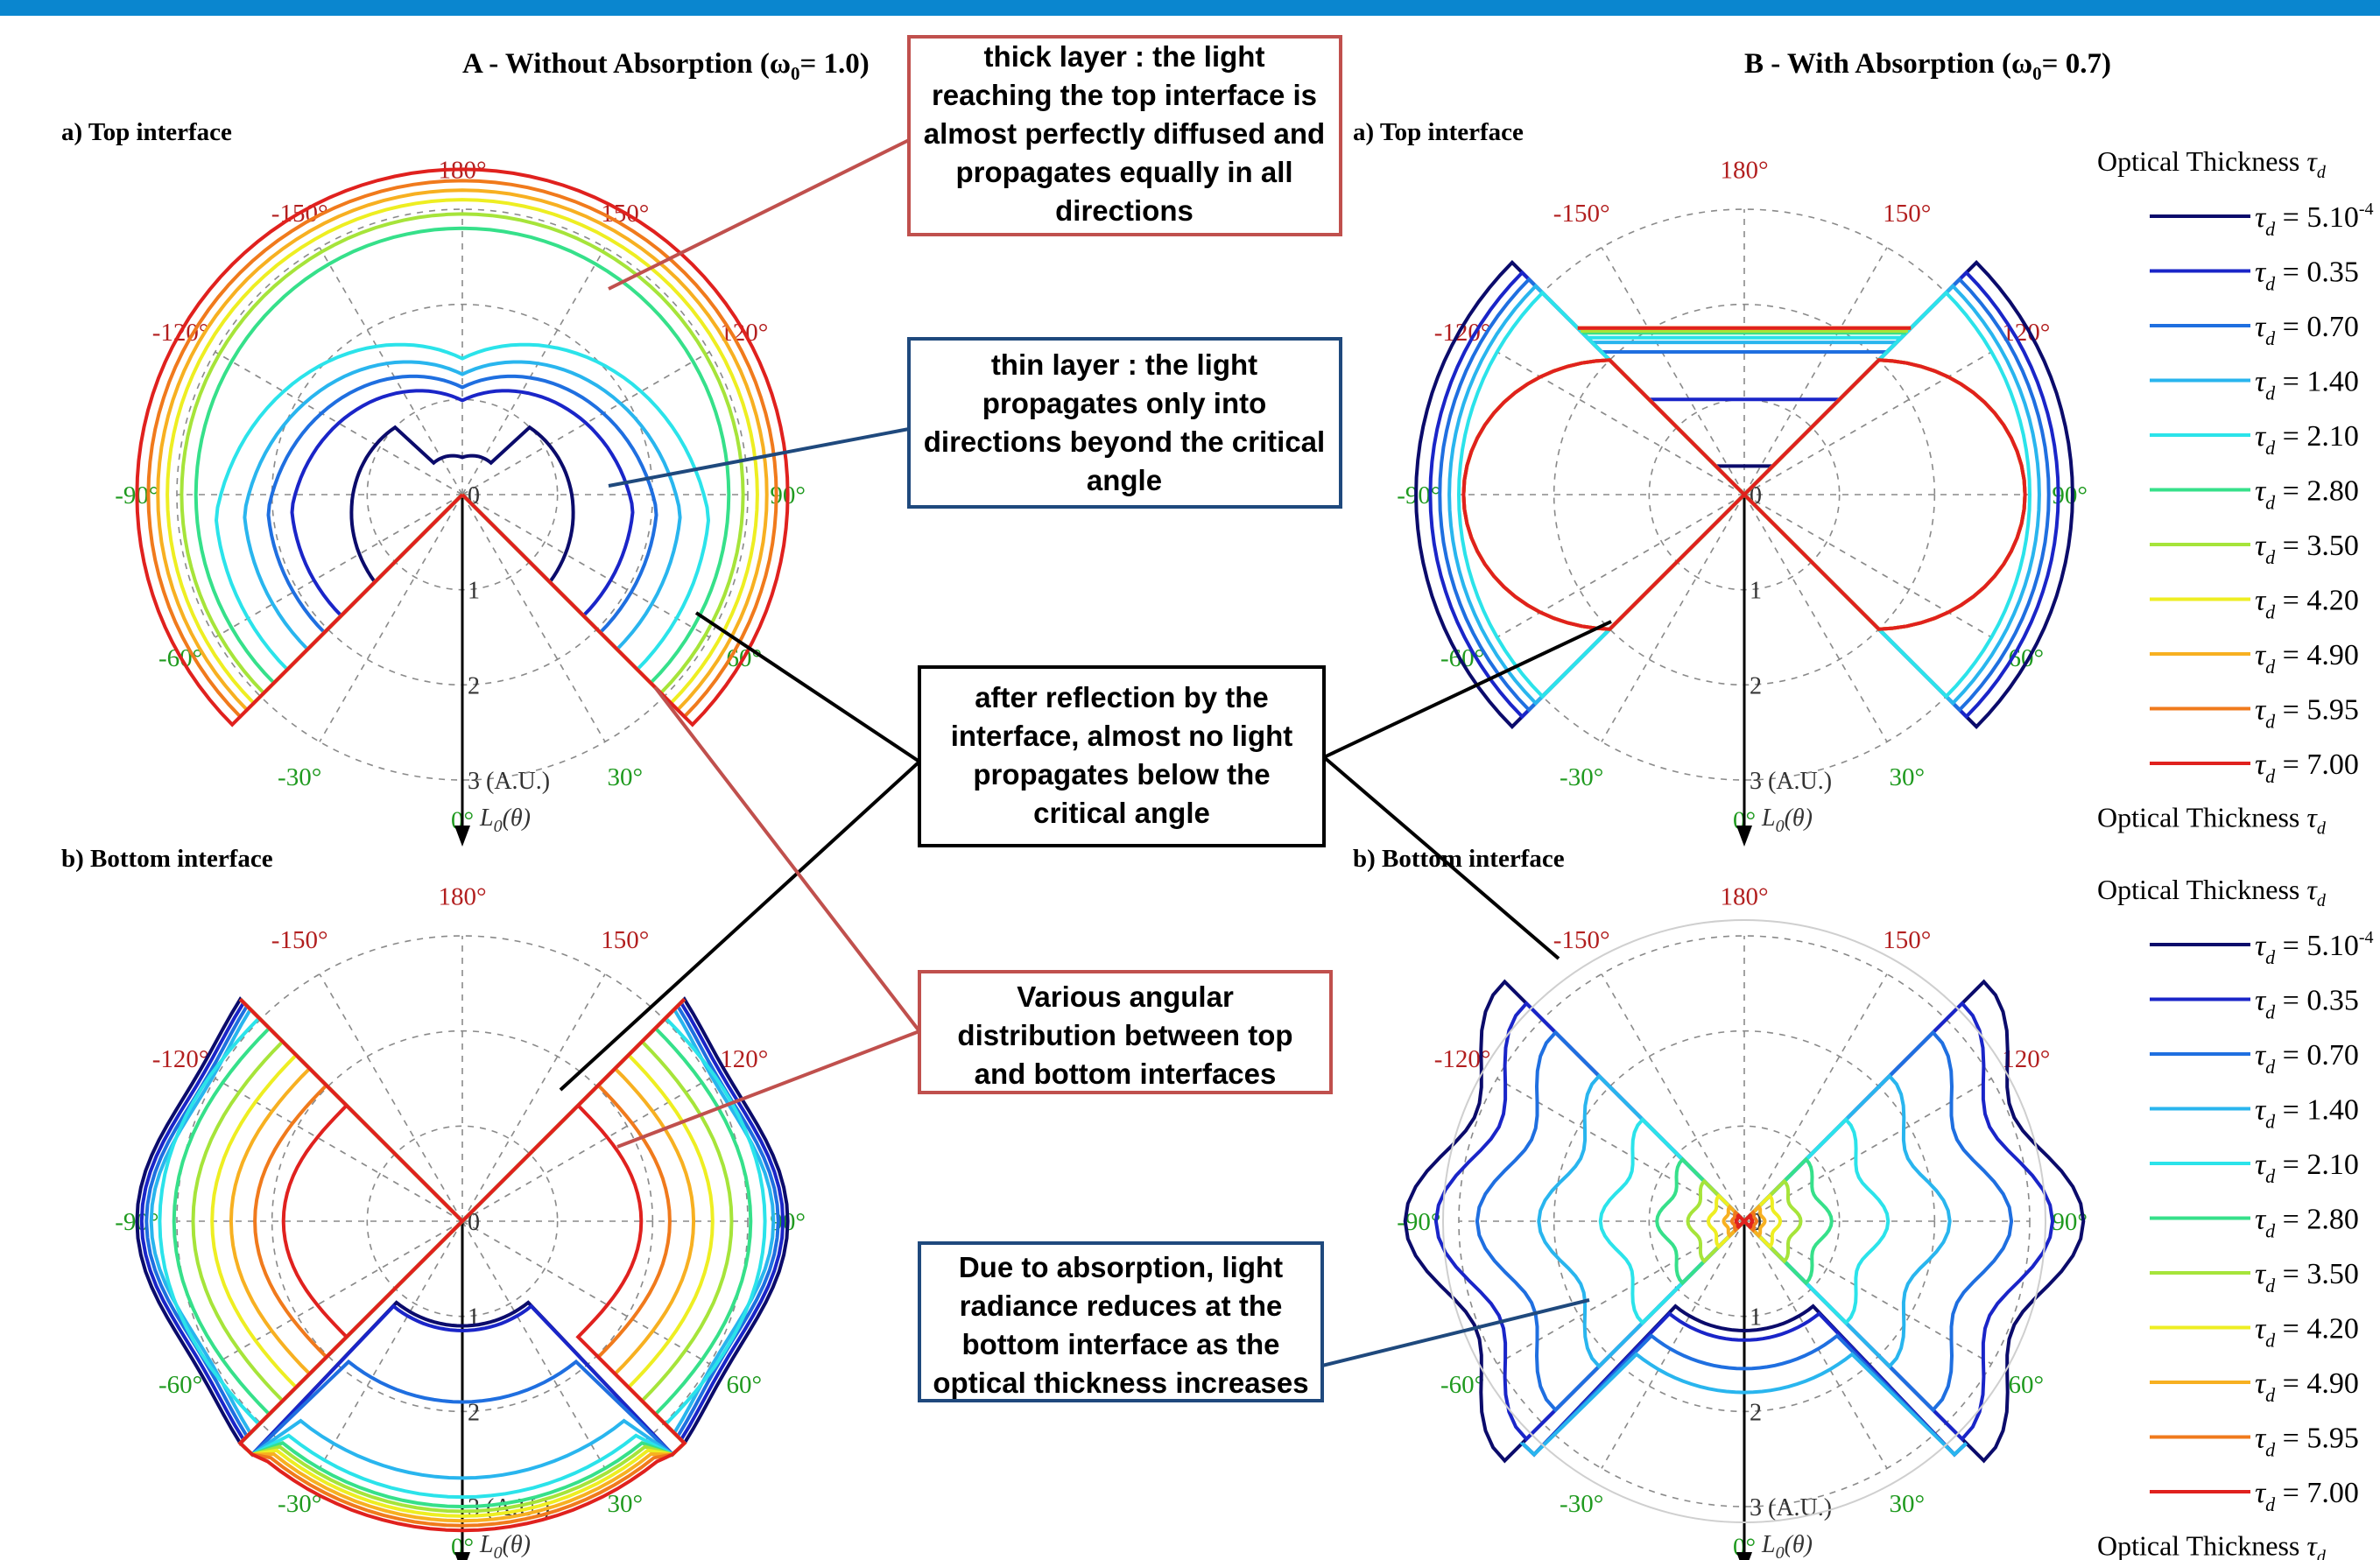 The height and width of the screenshot is (1560, 2380). What do you see at coordinates (1120, 1344) in the screenshot?
I see `callout-absorption-line-3: bottom interface as the` at bounding box center [1120, 1344].